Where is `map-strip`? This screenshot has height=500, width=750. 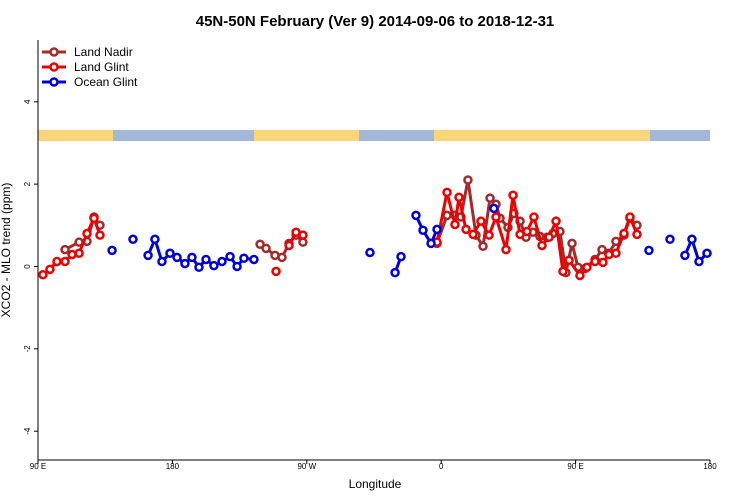
map-strip is located at coordinates (374, 135).